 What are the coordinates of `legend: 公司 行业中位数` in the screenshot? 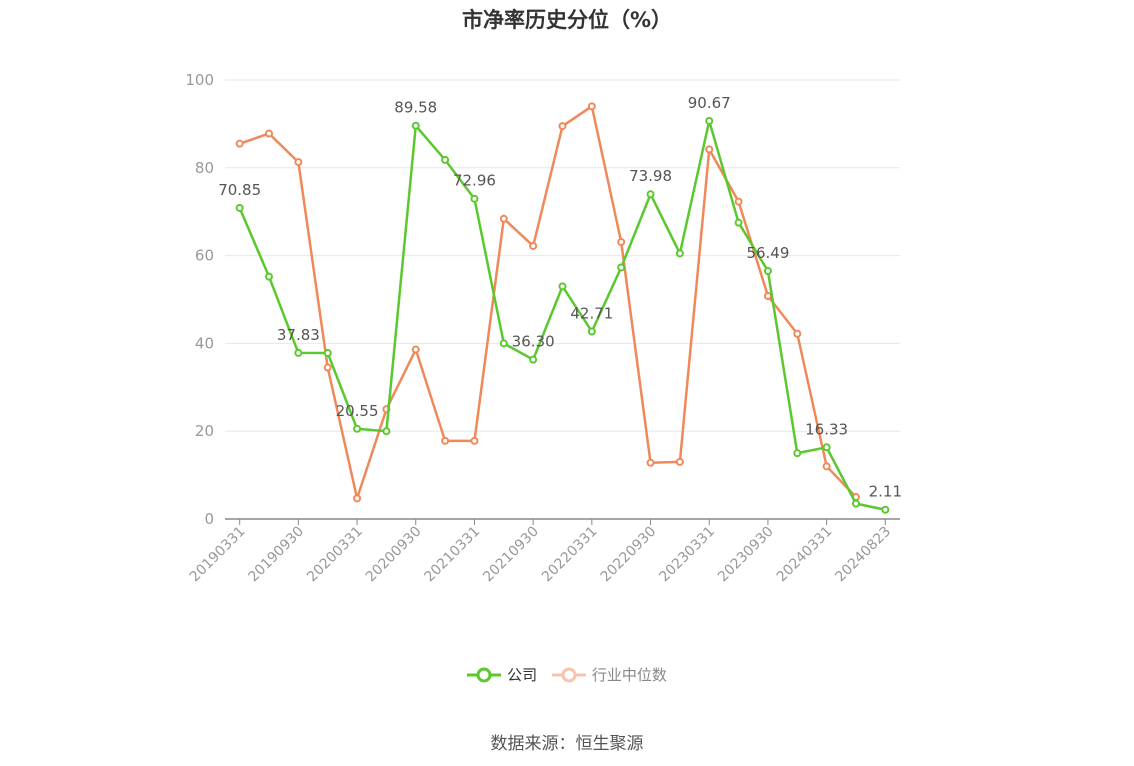 It's located at (567, 676).